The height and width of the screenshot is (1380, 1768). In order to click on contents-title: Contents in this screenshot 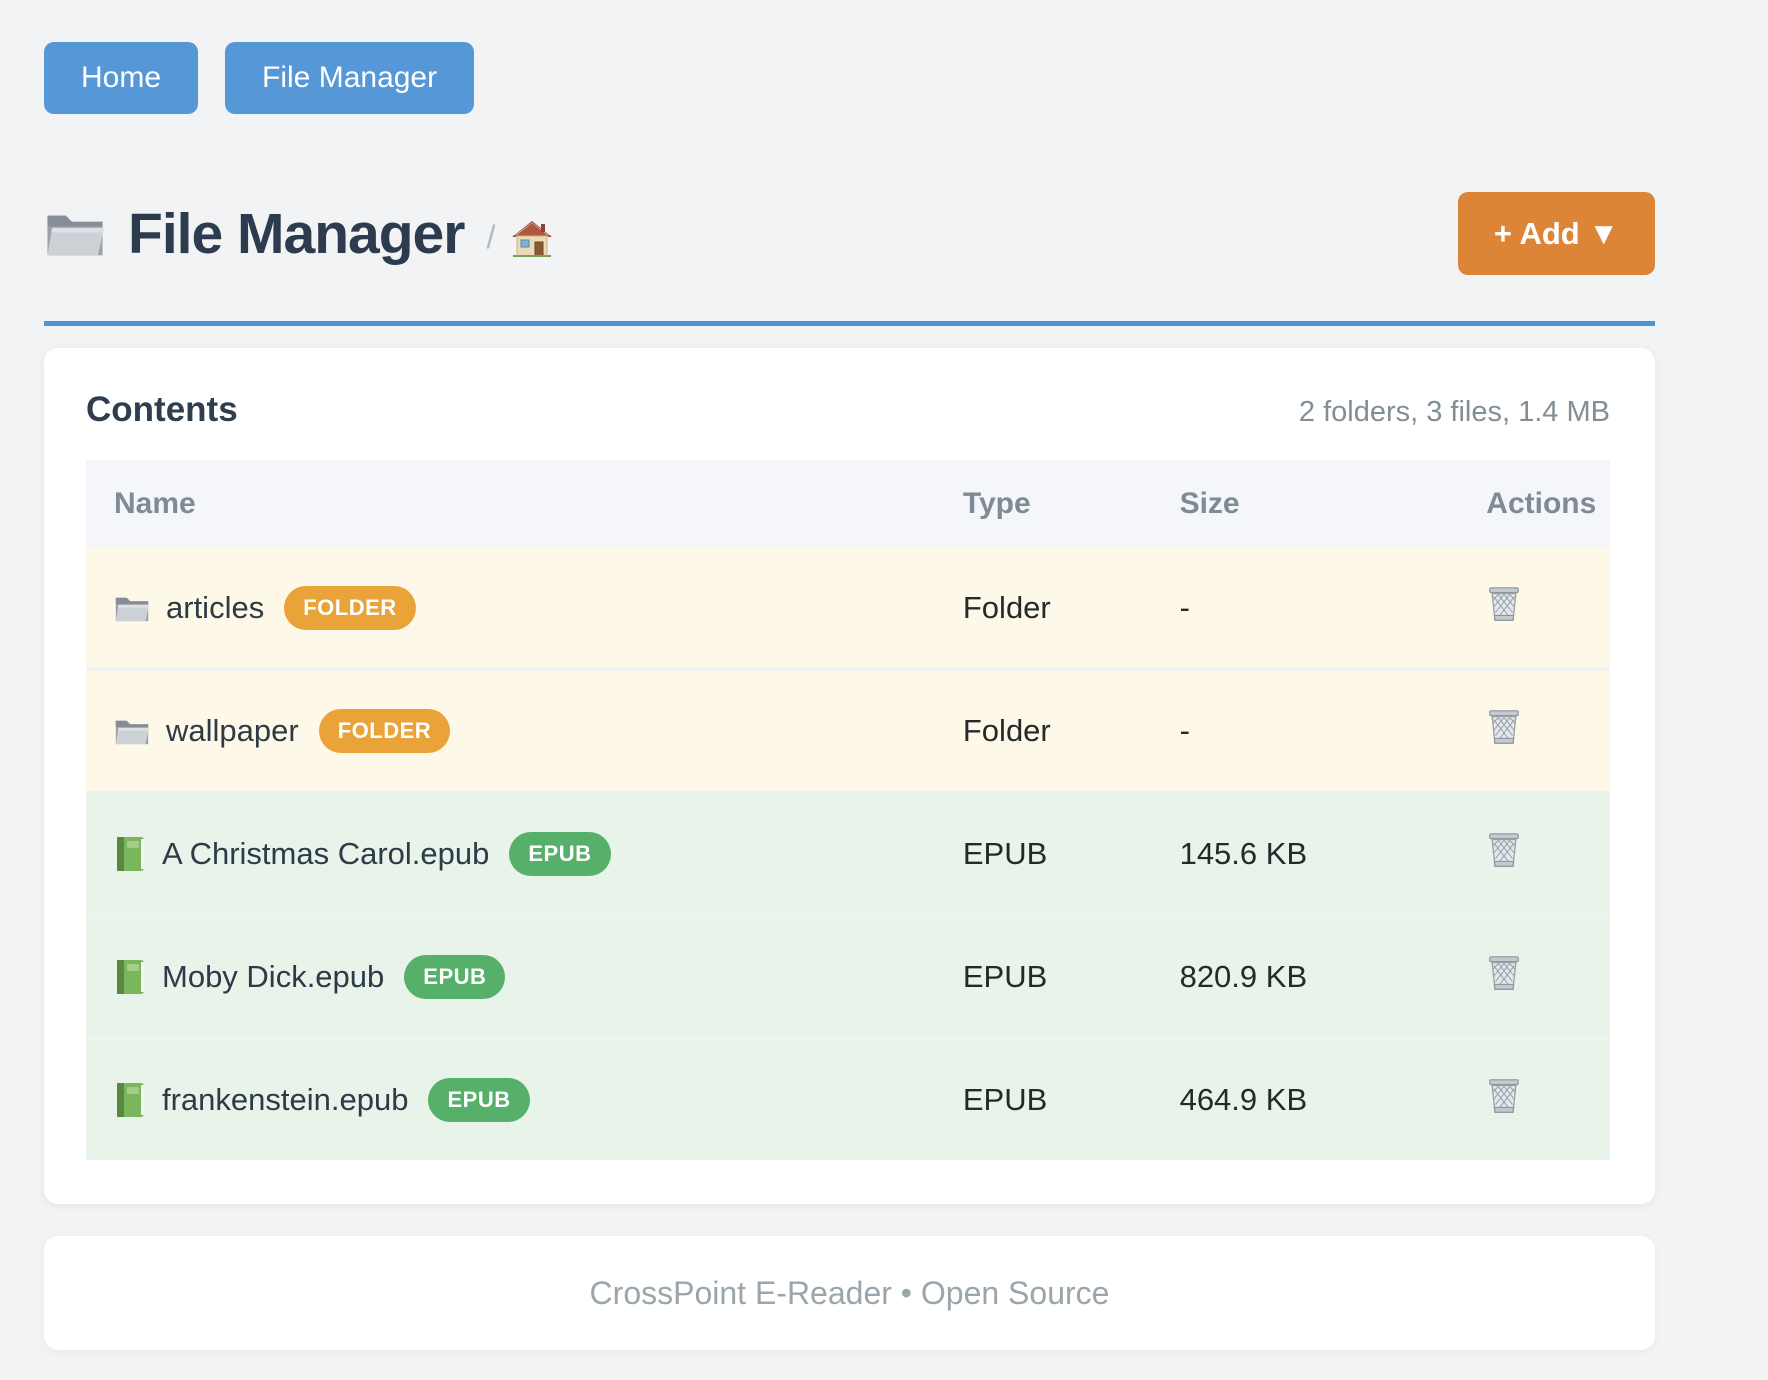, I will do `click(162, 409)`.